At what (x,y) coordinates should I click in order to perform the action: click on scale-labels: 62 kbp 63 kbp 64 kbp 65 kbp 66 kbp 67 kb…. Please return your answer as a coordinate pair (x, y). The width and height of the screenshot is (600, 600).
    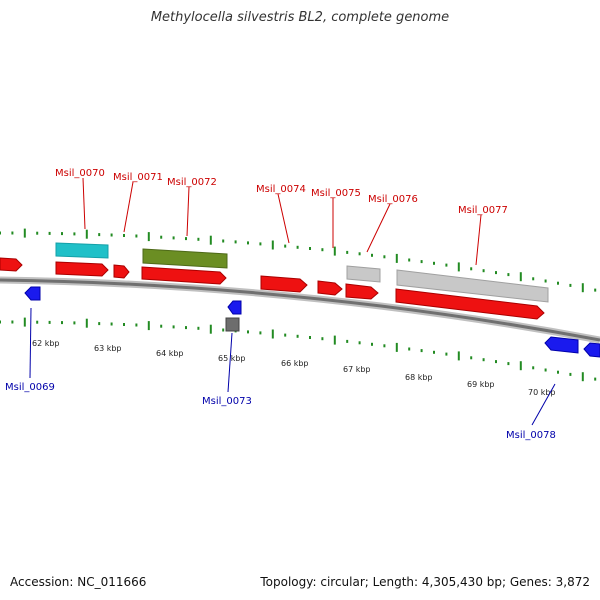
    Looking at the image, I should click on (294, 368).